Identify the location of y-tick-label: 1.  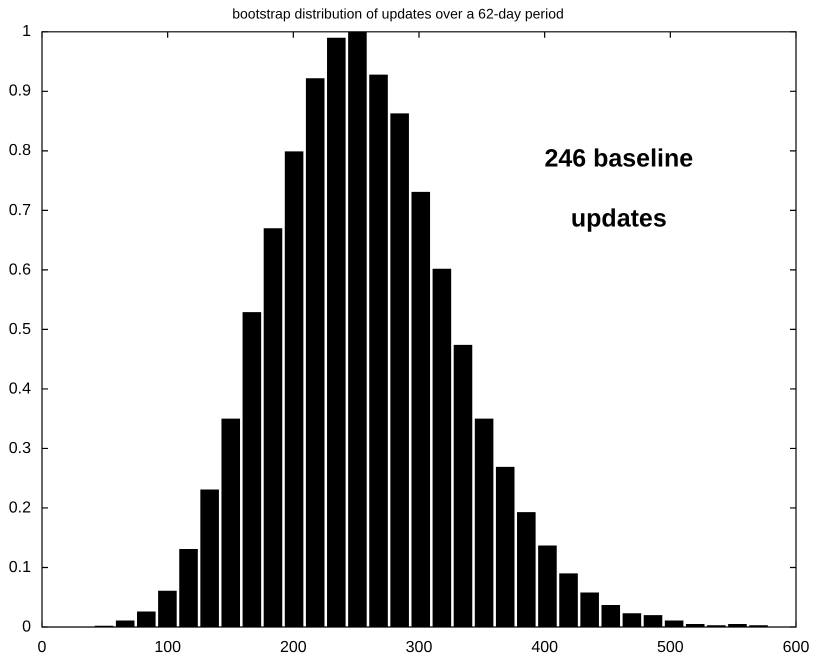
(27, 31).